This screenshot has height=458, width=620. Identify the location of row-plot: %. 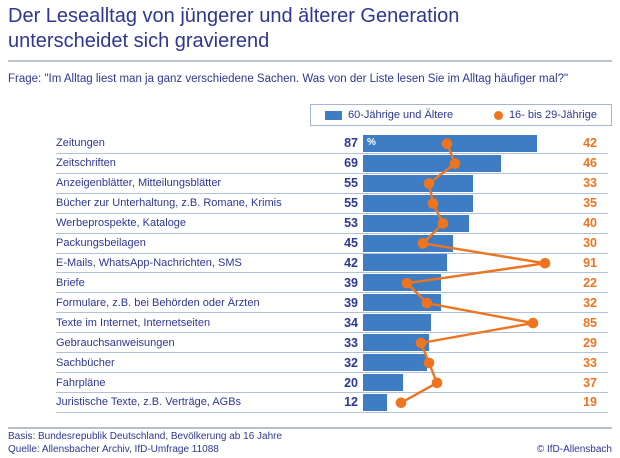
(469, 143).